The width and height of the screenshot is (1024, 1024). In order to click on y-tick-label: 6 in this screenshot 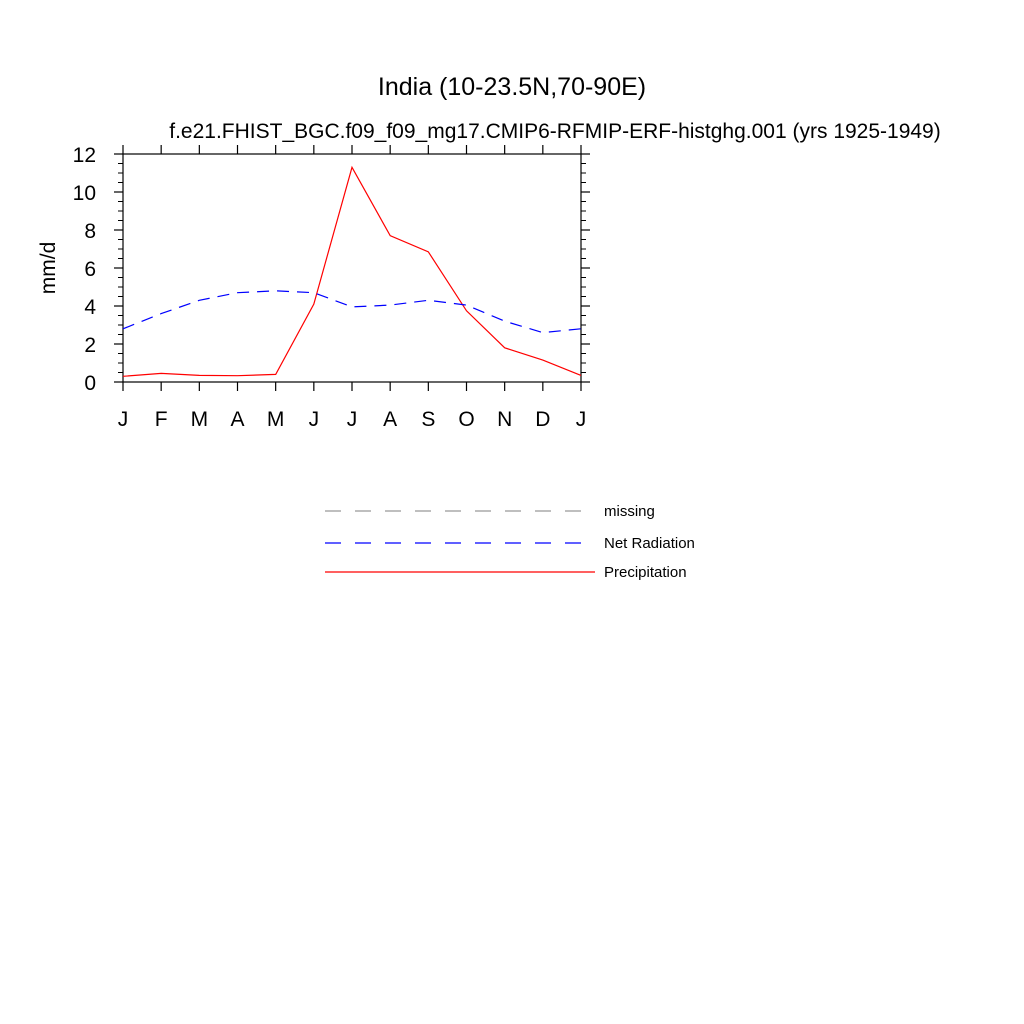, I will do `click(90, 269)`.